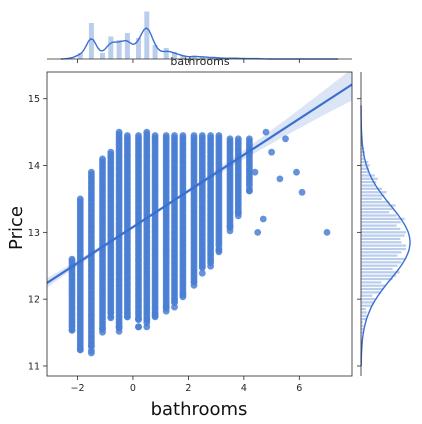  Describe the element at coordinates (34, 166) in the screenshot. I see `y-tick-label: 14` at that location.